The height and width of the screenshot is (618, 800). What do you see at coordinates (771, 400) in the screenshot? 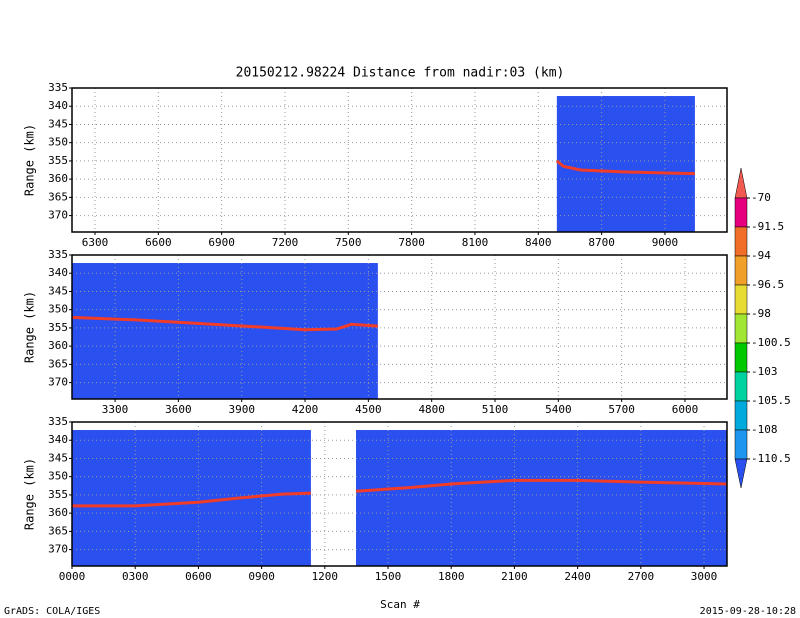
I see `colorbar-label: -105.5` at bounding box center [771, 400].